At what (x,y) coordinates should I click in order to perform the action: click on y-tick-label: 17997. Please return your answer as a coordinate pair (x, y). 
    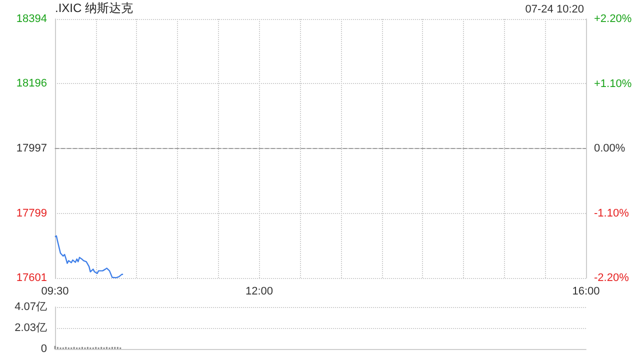
    Looking at the image, I should click on (31, 148).